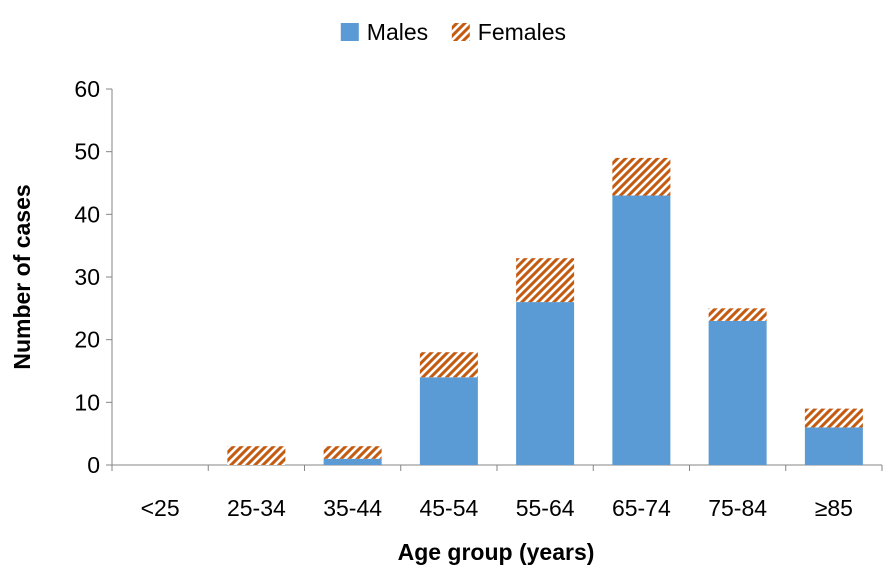 The width and height of the screenshot is (892, 569). I want to click on x-tick-label-45-54: 45-54, so click(448, 508).